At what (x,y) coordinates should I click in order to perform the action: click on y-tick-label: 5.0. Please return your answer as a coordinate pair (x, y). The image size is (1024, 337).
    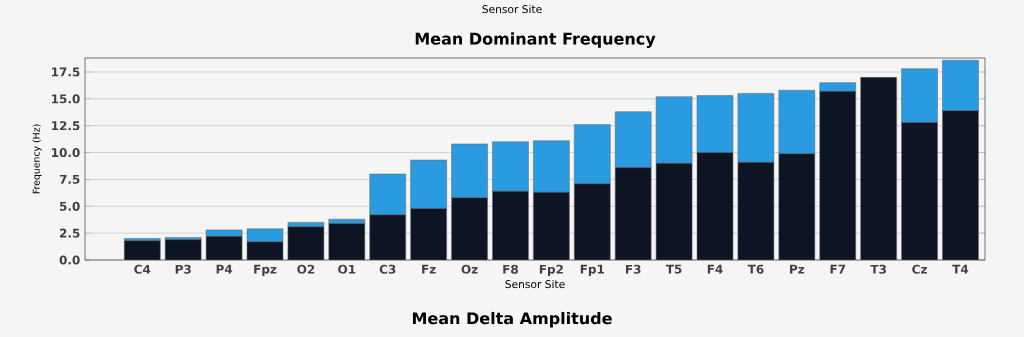
    Looking at the image, I should click on (69, 206).